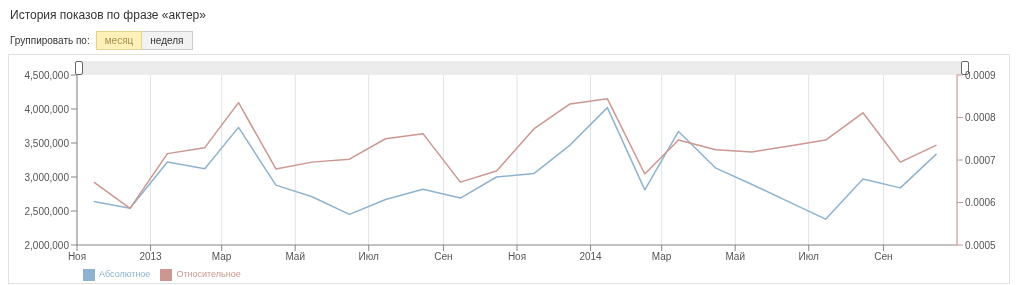  What do you see at coordinates (208, 274) in the screenshot?
I see `legend-label: Относительное` at bounding box center [208, 274].